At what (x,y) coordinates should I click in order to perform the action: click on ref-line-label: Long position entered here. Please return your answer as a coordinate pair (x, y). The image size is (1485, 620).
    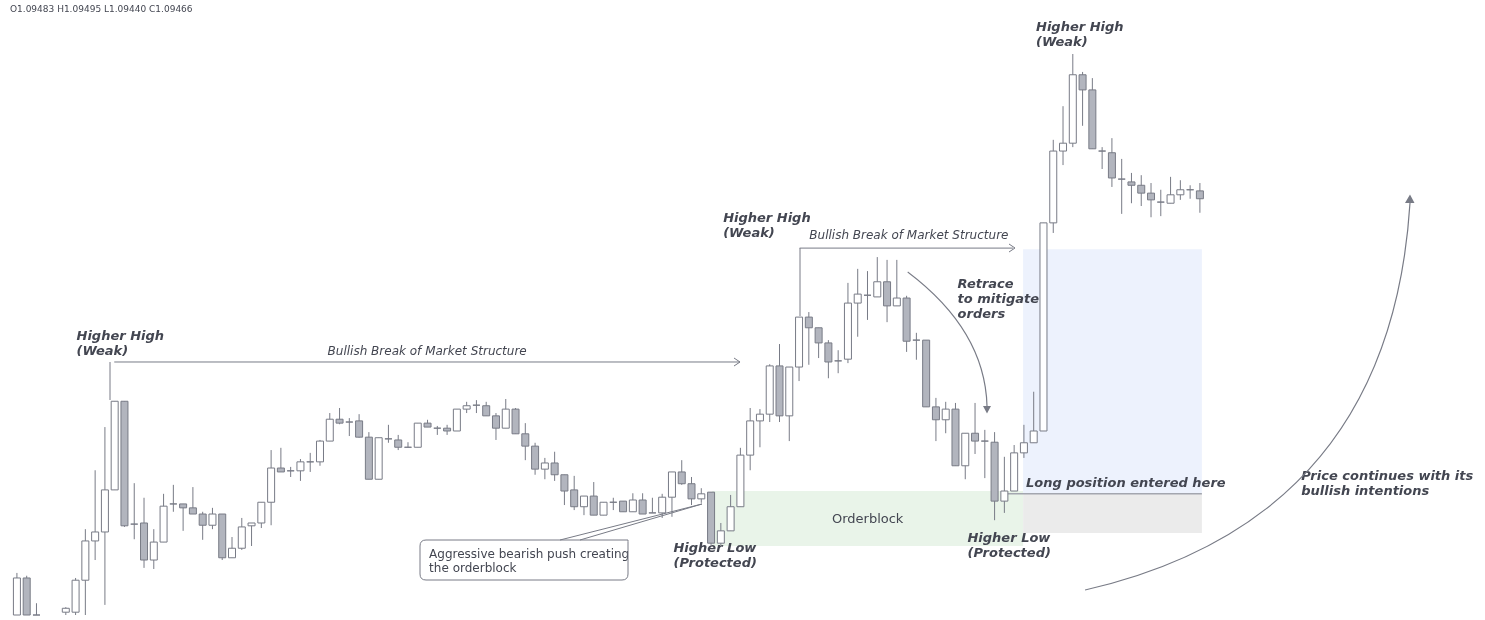
    Looking at the image, I should click on (1126, 482).